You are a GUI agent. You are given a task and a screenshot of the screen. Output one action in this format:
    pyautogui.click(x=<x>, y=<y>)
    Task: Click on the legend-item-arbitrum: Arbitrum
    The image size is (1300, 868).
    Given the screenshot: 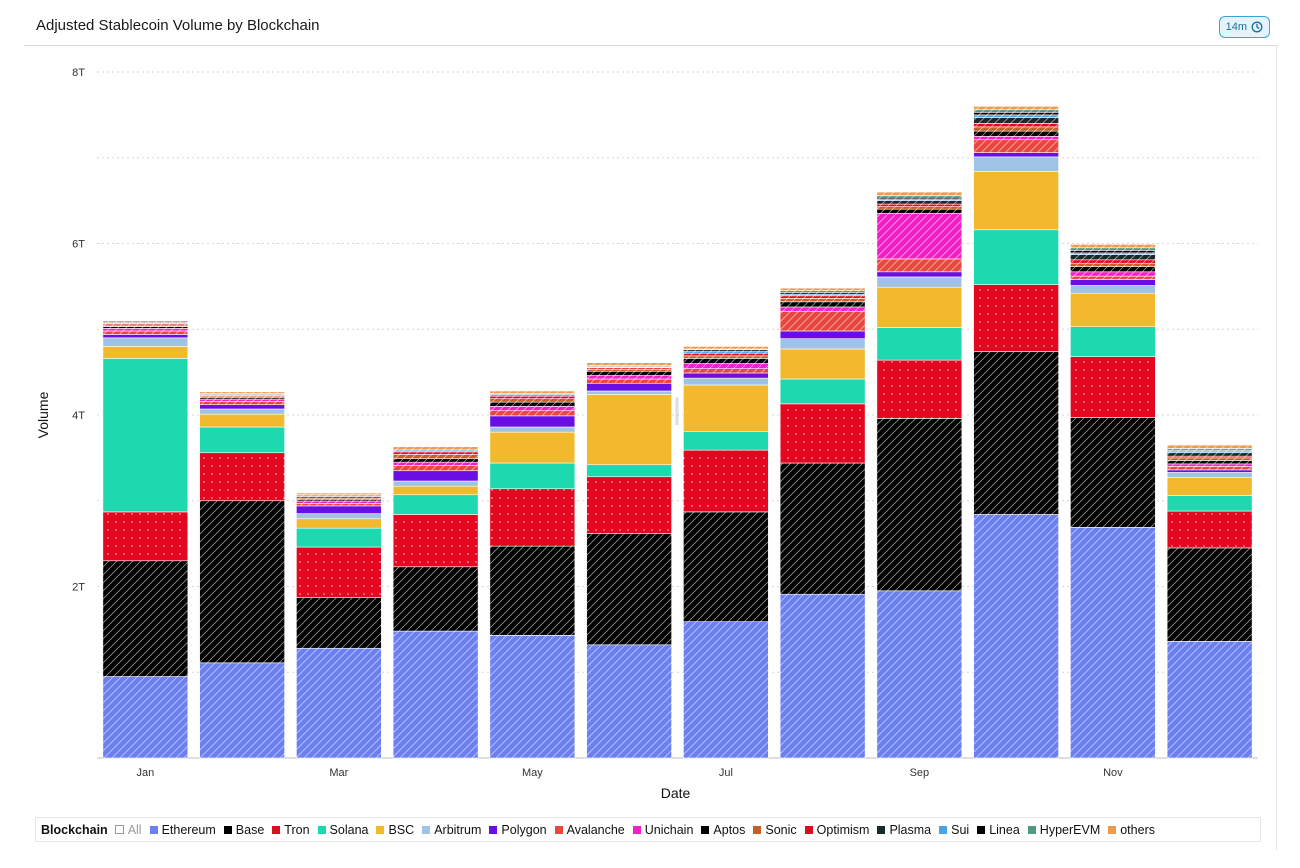 What is the action you would take?
    pyautogui.click(x=451, y=830)
    